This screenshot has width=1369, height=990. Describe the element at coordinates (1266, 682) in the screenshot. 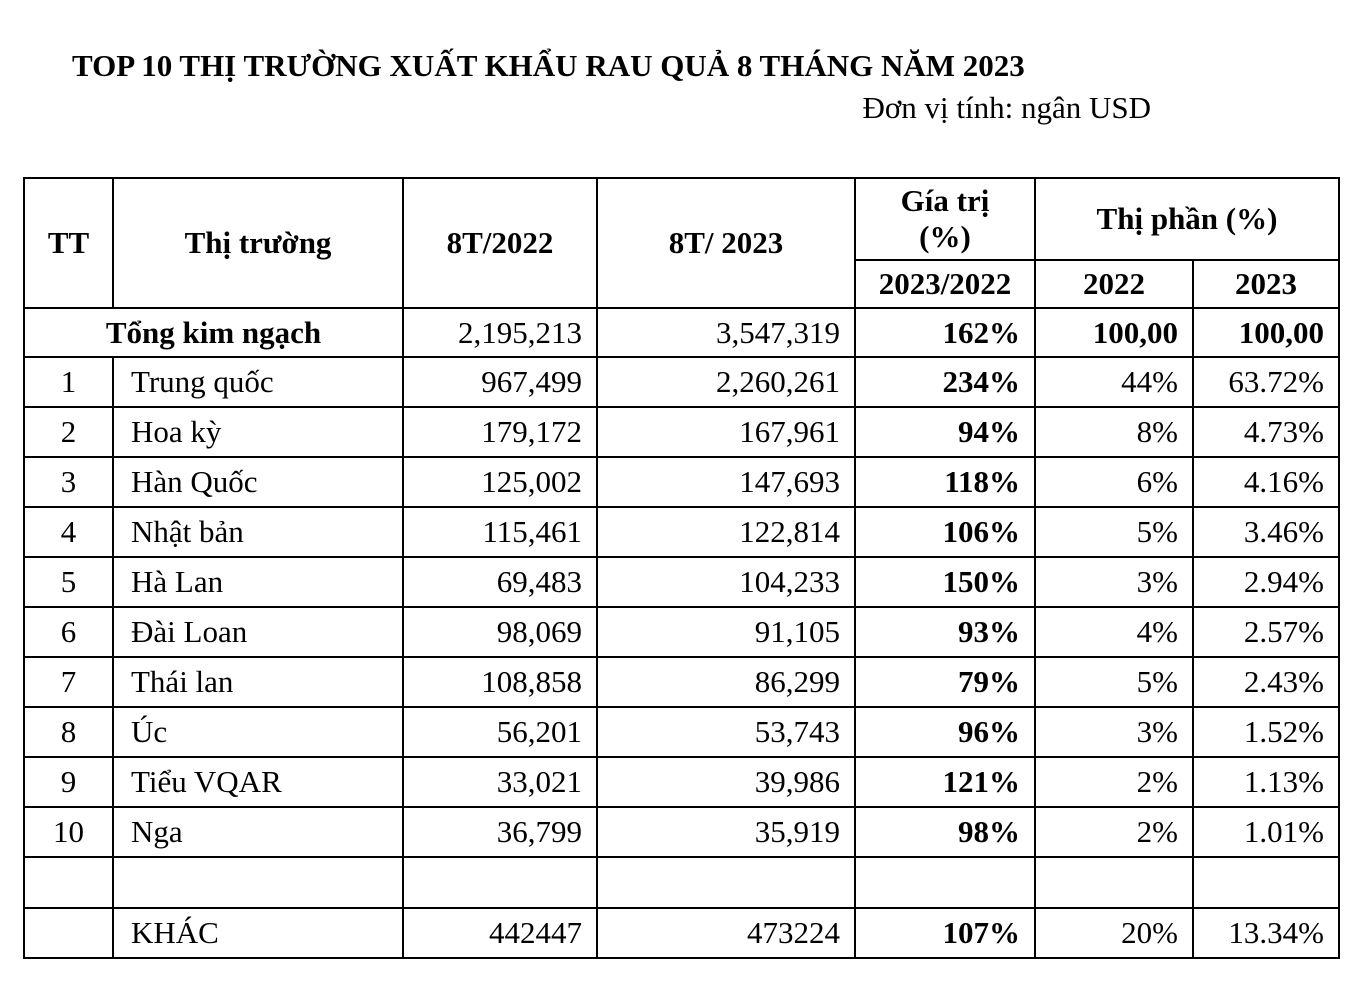

I see `row-share-2023: 2.43%` at that location.